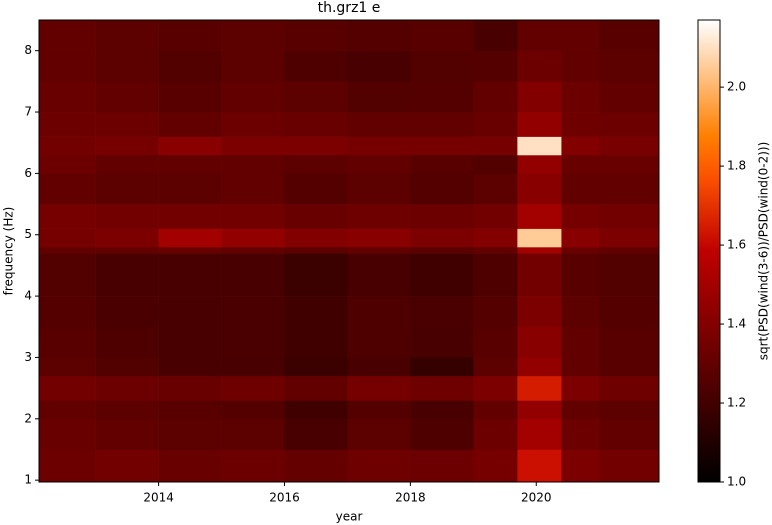  I want to click on colorbar-tick-label: 1.0, so click(736, 482).